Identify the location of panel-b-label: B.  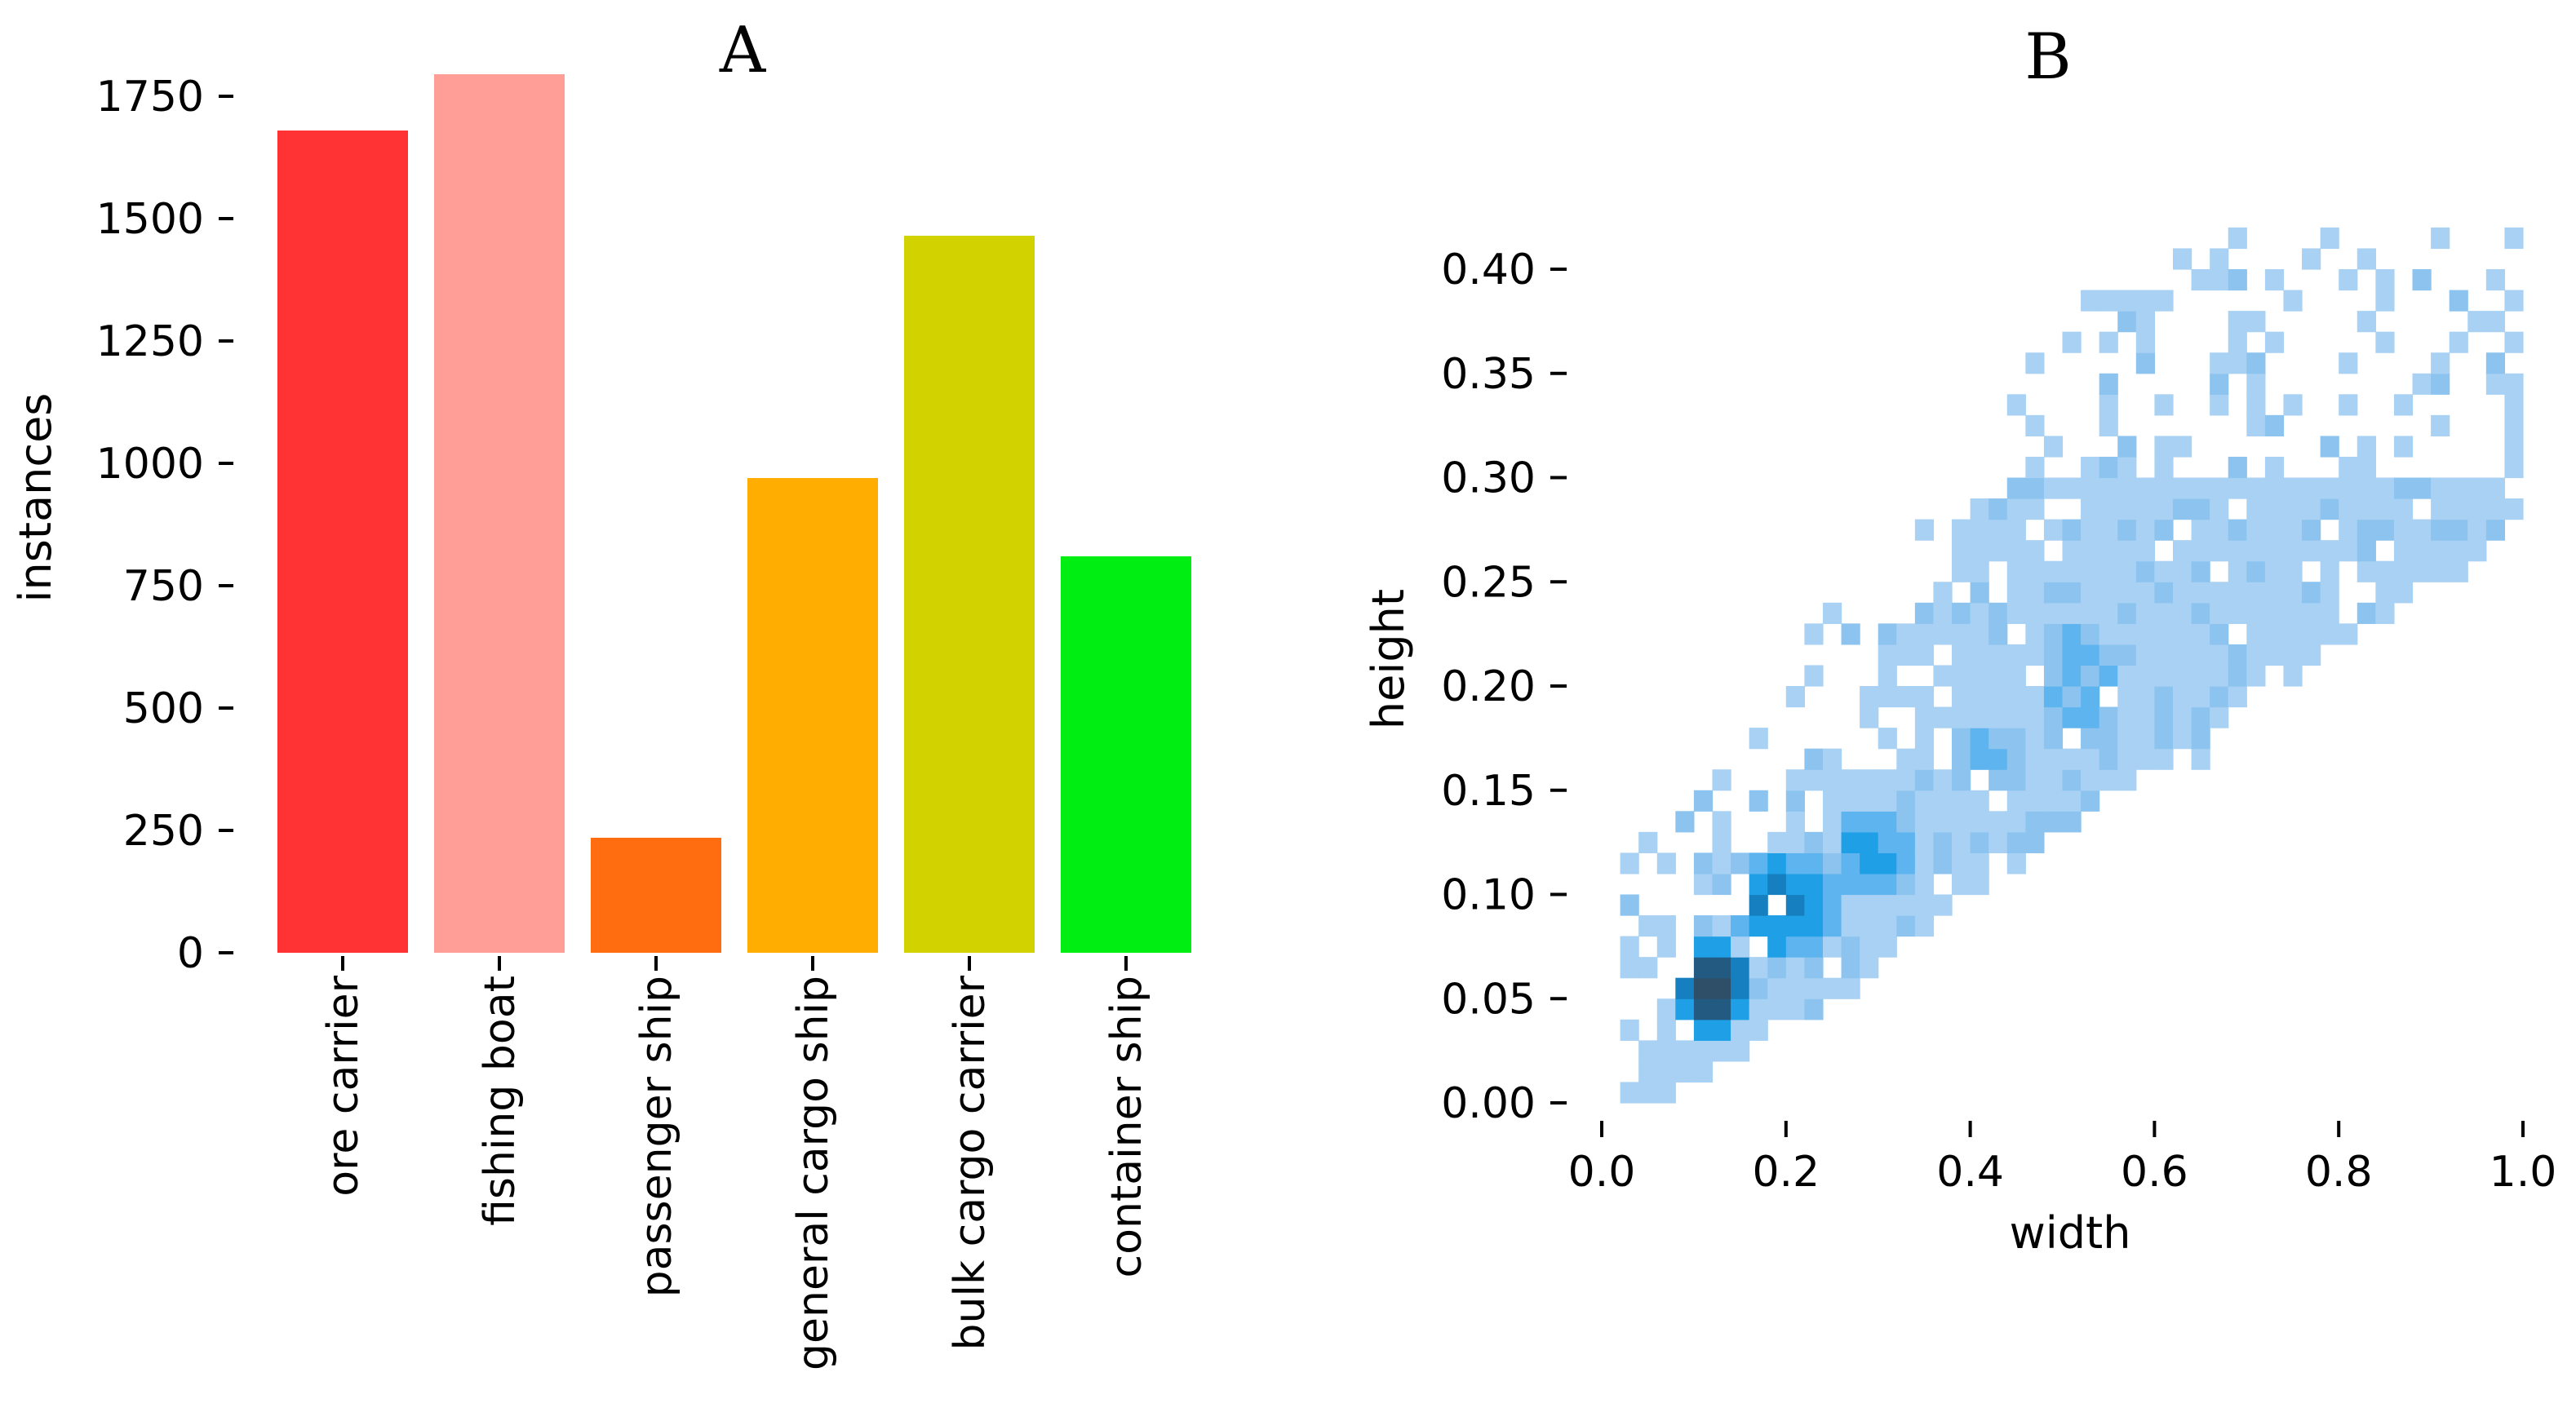
(2047, 57).